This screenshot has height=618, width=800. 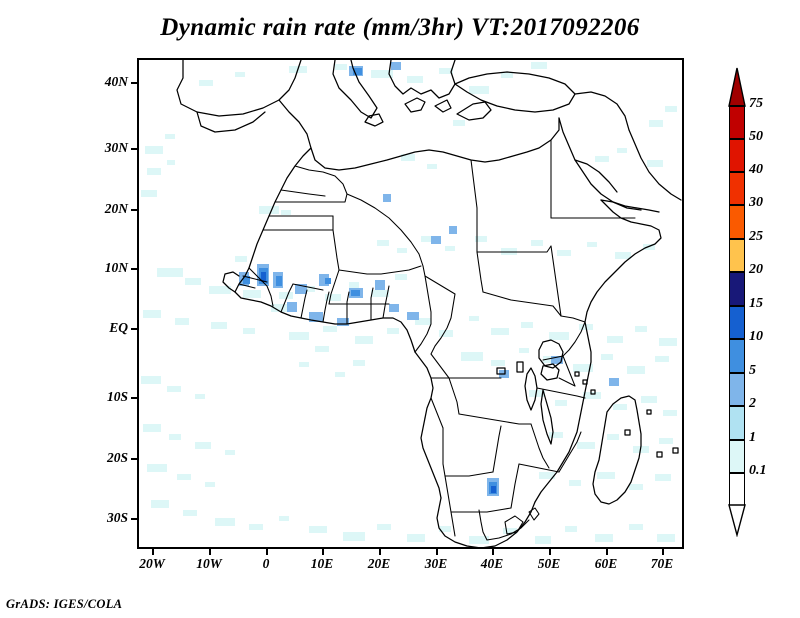 What do you see at coordinates (116, 208) in the screenshot?
I see `y-tick-label-20n: 20N` at bounding box center [116, 208].